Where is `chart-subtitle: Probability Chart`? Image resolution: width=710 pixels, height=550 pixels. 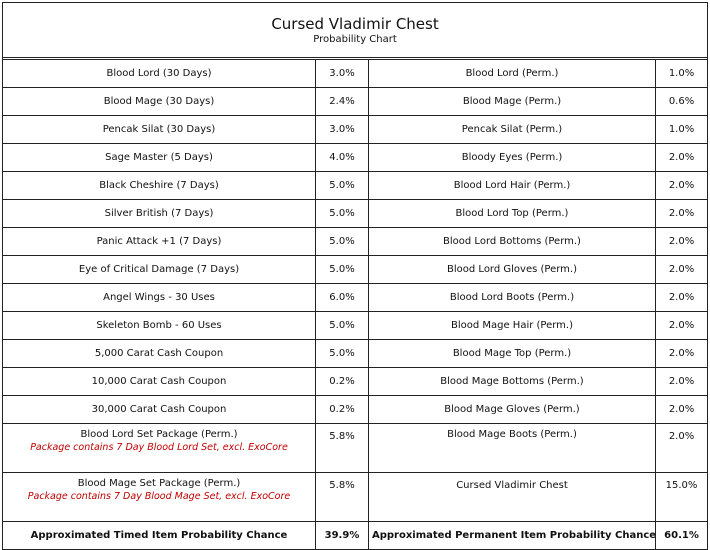
chart-subtitle: Probability Chart is located at coordinates (355, 39).